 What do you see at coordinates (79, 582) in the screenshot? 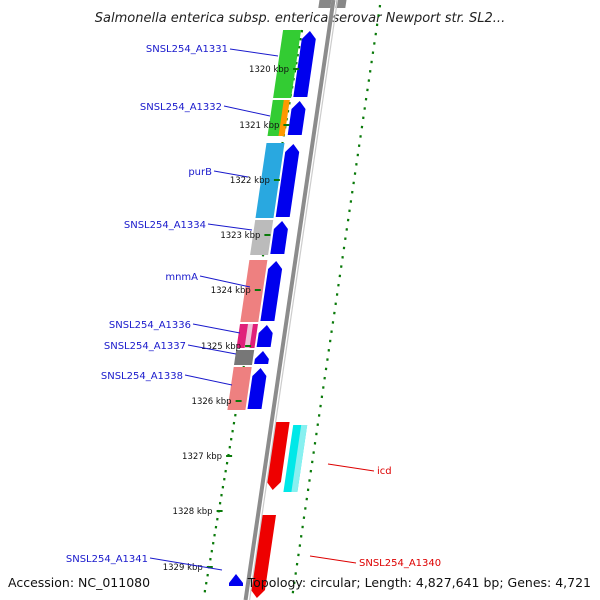
I see `accession-text: Accession: NC_011080` at bounding box center [79, 582].